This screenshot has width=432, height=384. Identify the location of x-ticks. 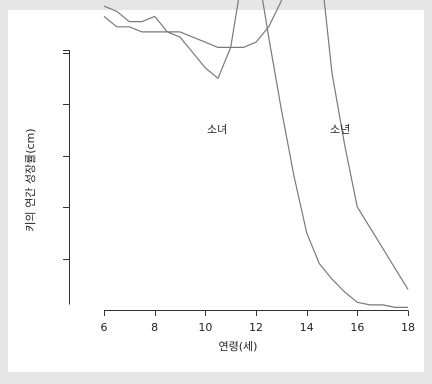
(256, 313).